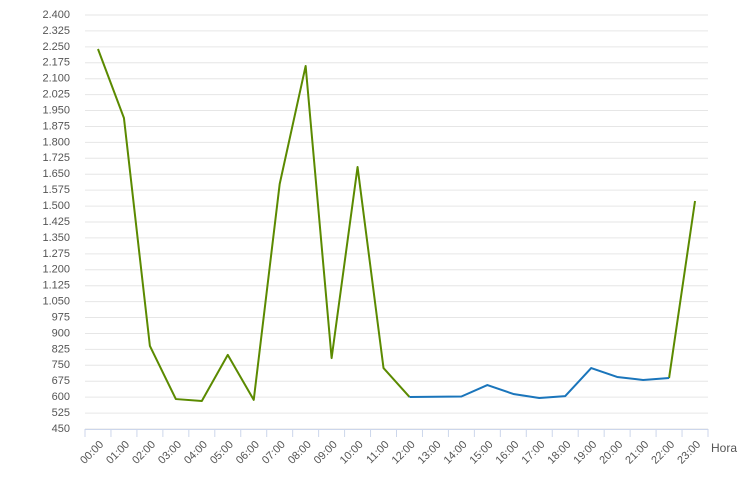 This screenshot has height=496, width=755. I want to click on y-tick-label: 1.500, so click(56, 206).